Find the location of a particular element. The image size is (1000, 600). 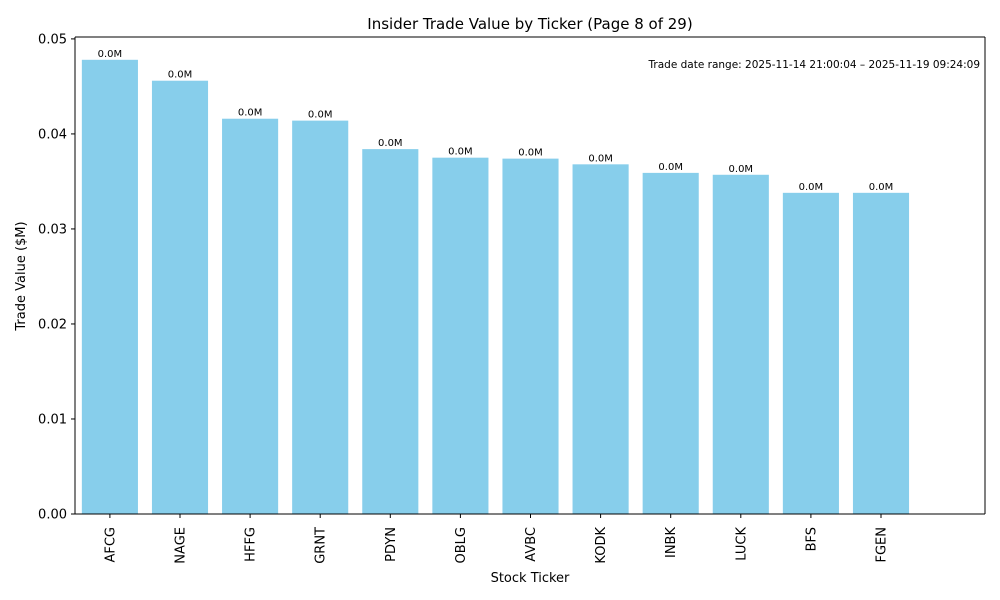

x-tick-label-grnt: GRNT is located at coordinates (321, 545).